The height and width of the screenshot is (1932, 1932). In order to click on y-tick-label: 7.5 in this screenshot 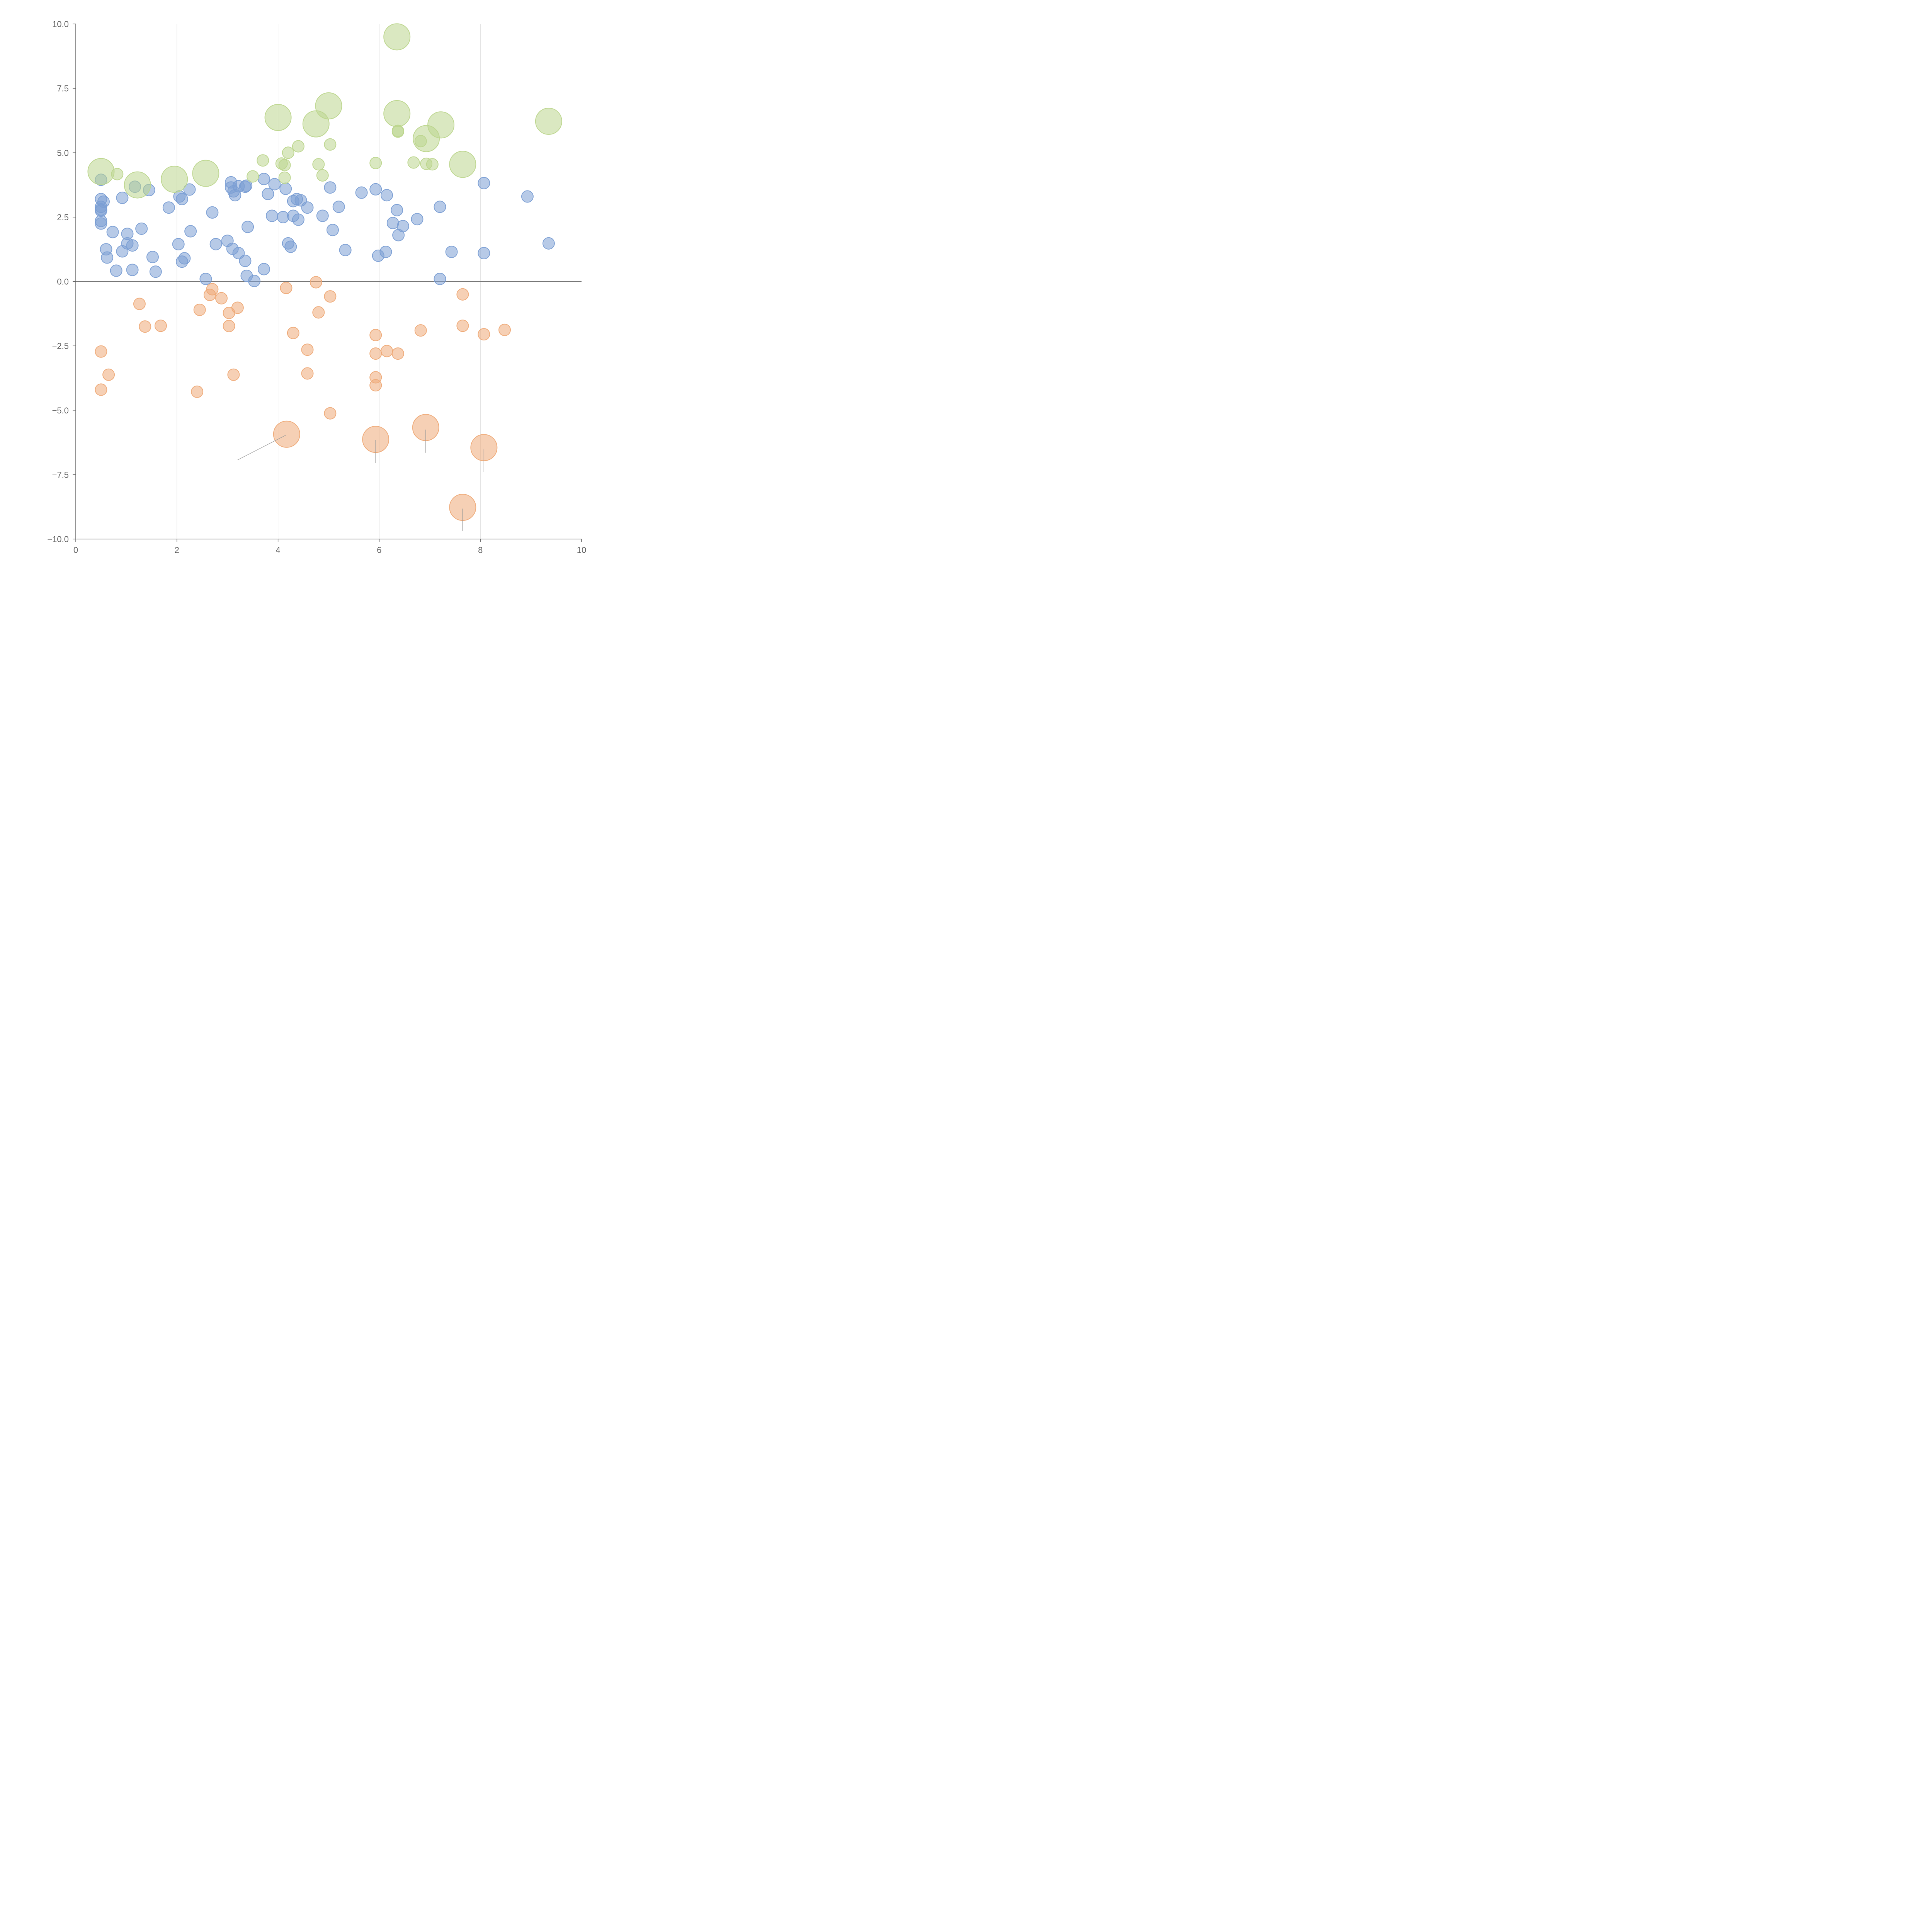, I will do `click(63, 89)`.